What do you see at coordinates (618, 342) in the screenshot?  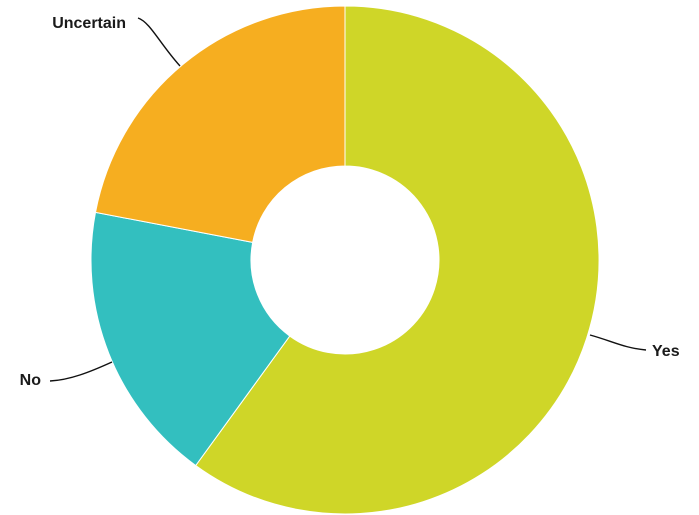 I see `leader-line-yes` at bounding box center [618, 342].